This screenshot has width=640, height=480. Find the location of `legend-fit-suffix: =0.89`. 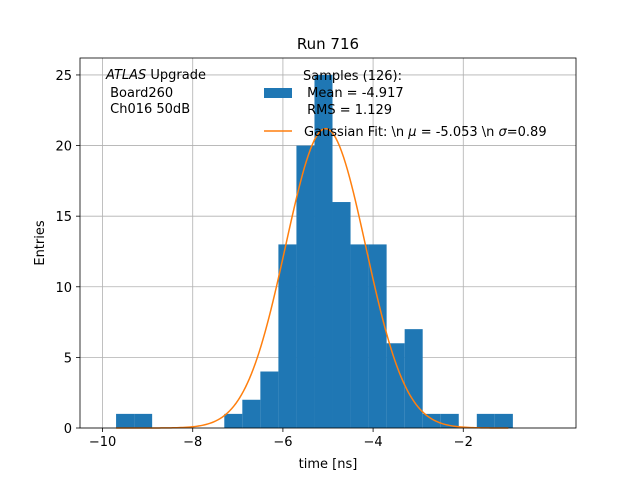

legend-fit-suffix: =0.89 is located at coordinates (527, 132).